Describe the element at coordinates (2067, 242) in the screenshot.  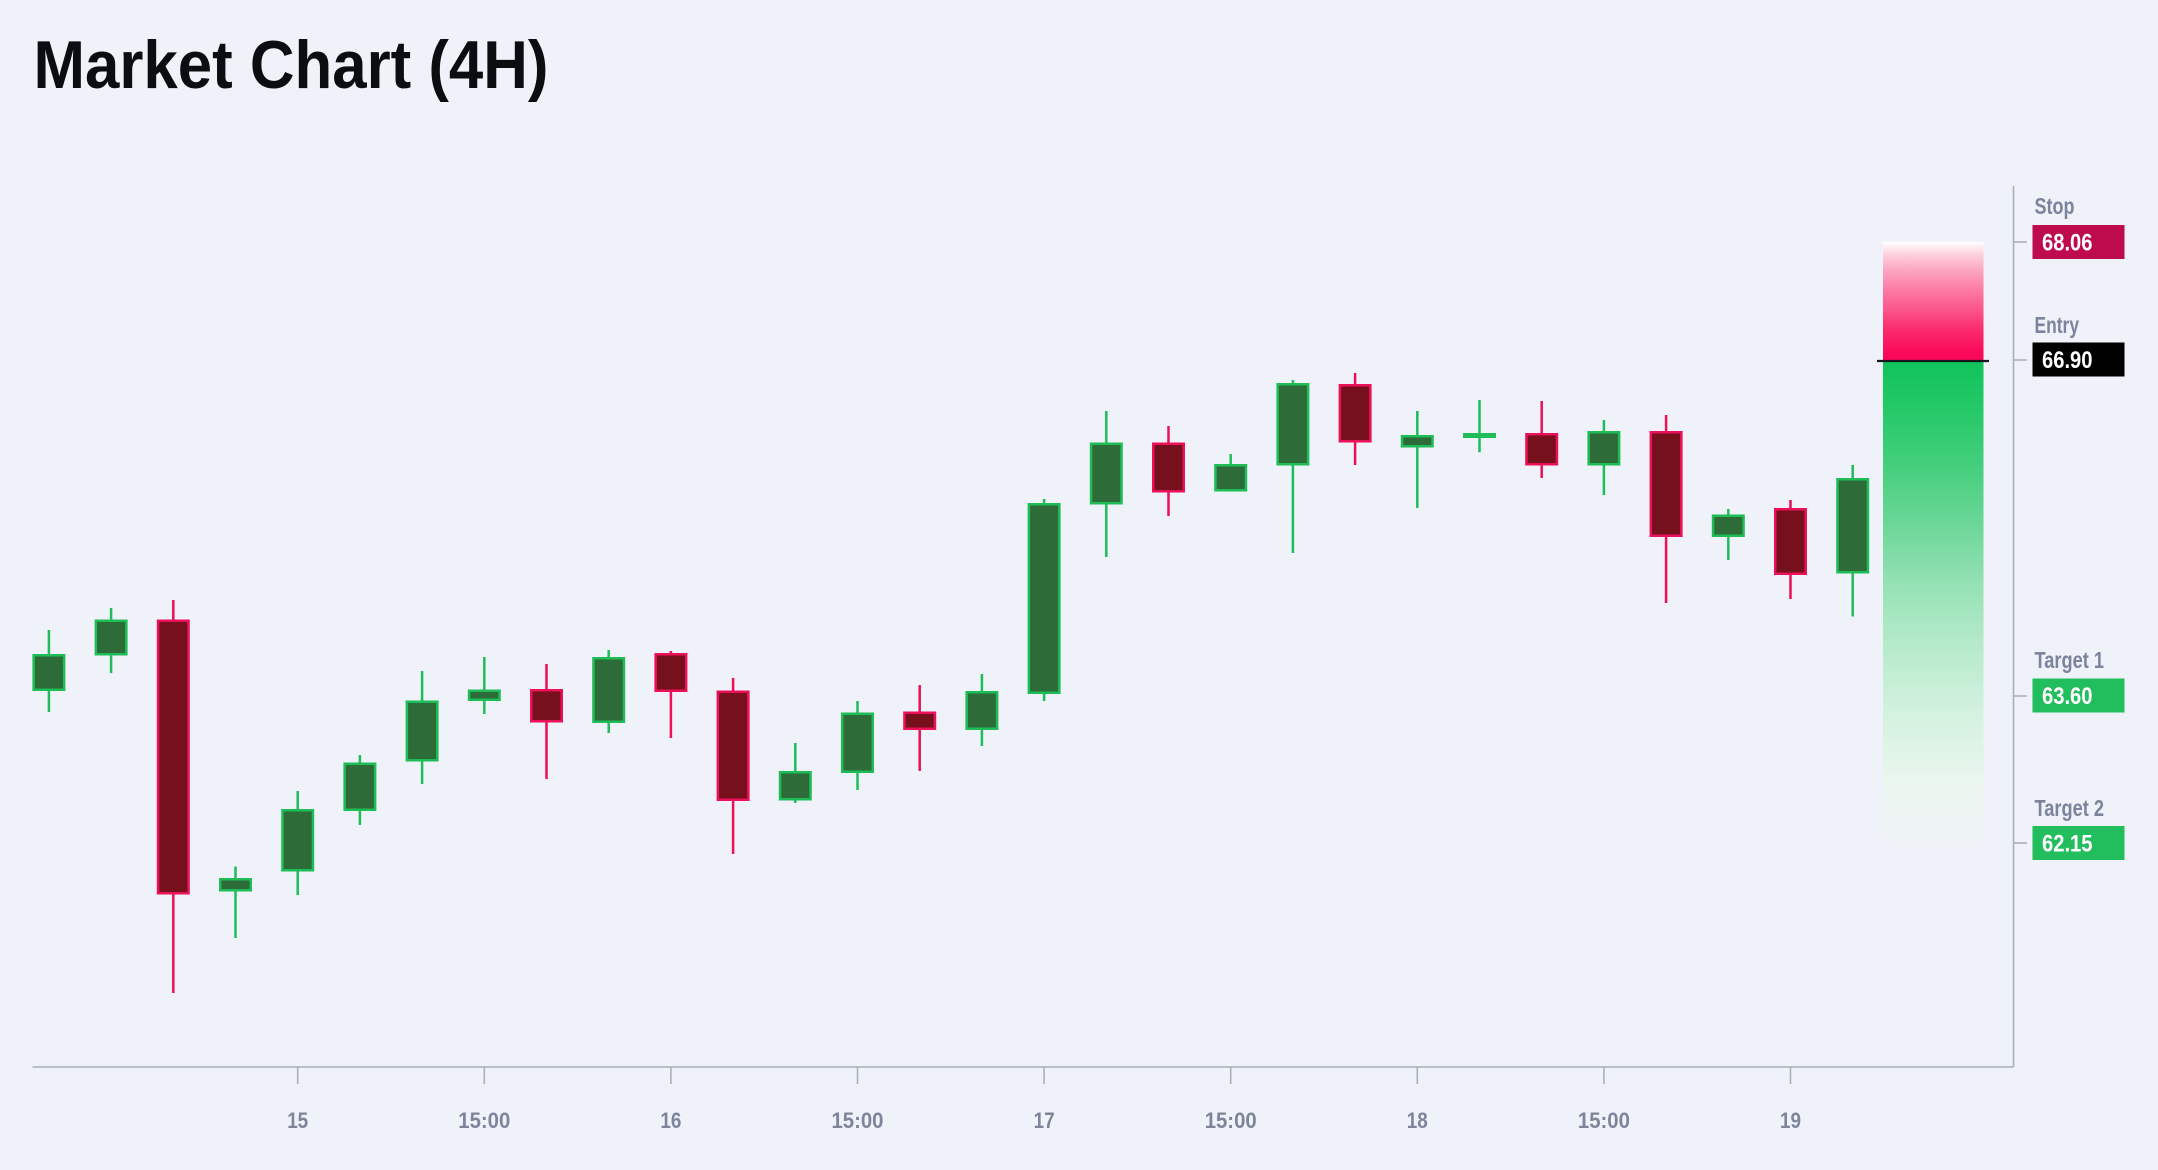
I see `svg-text: 68.06` at that location.